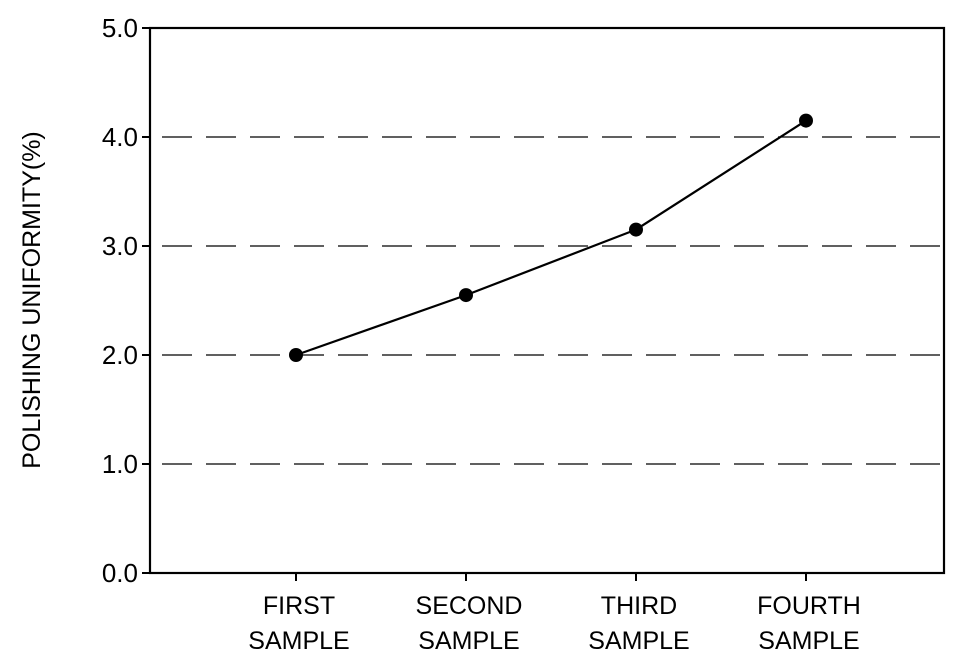 The width and height of the screenshot is (968, 668). Describe the element at coordinates (120, 355) in the screenshot. I see `y-tick-label: 2.0` at that location.